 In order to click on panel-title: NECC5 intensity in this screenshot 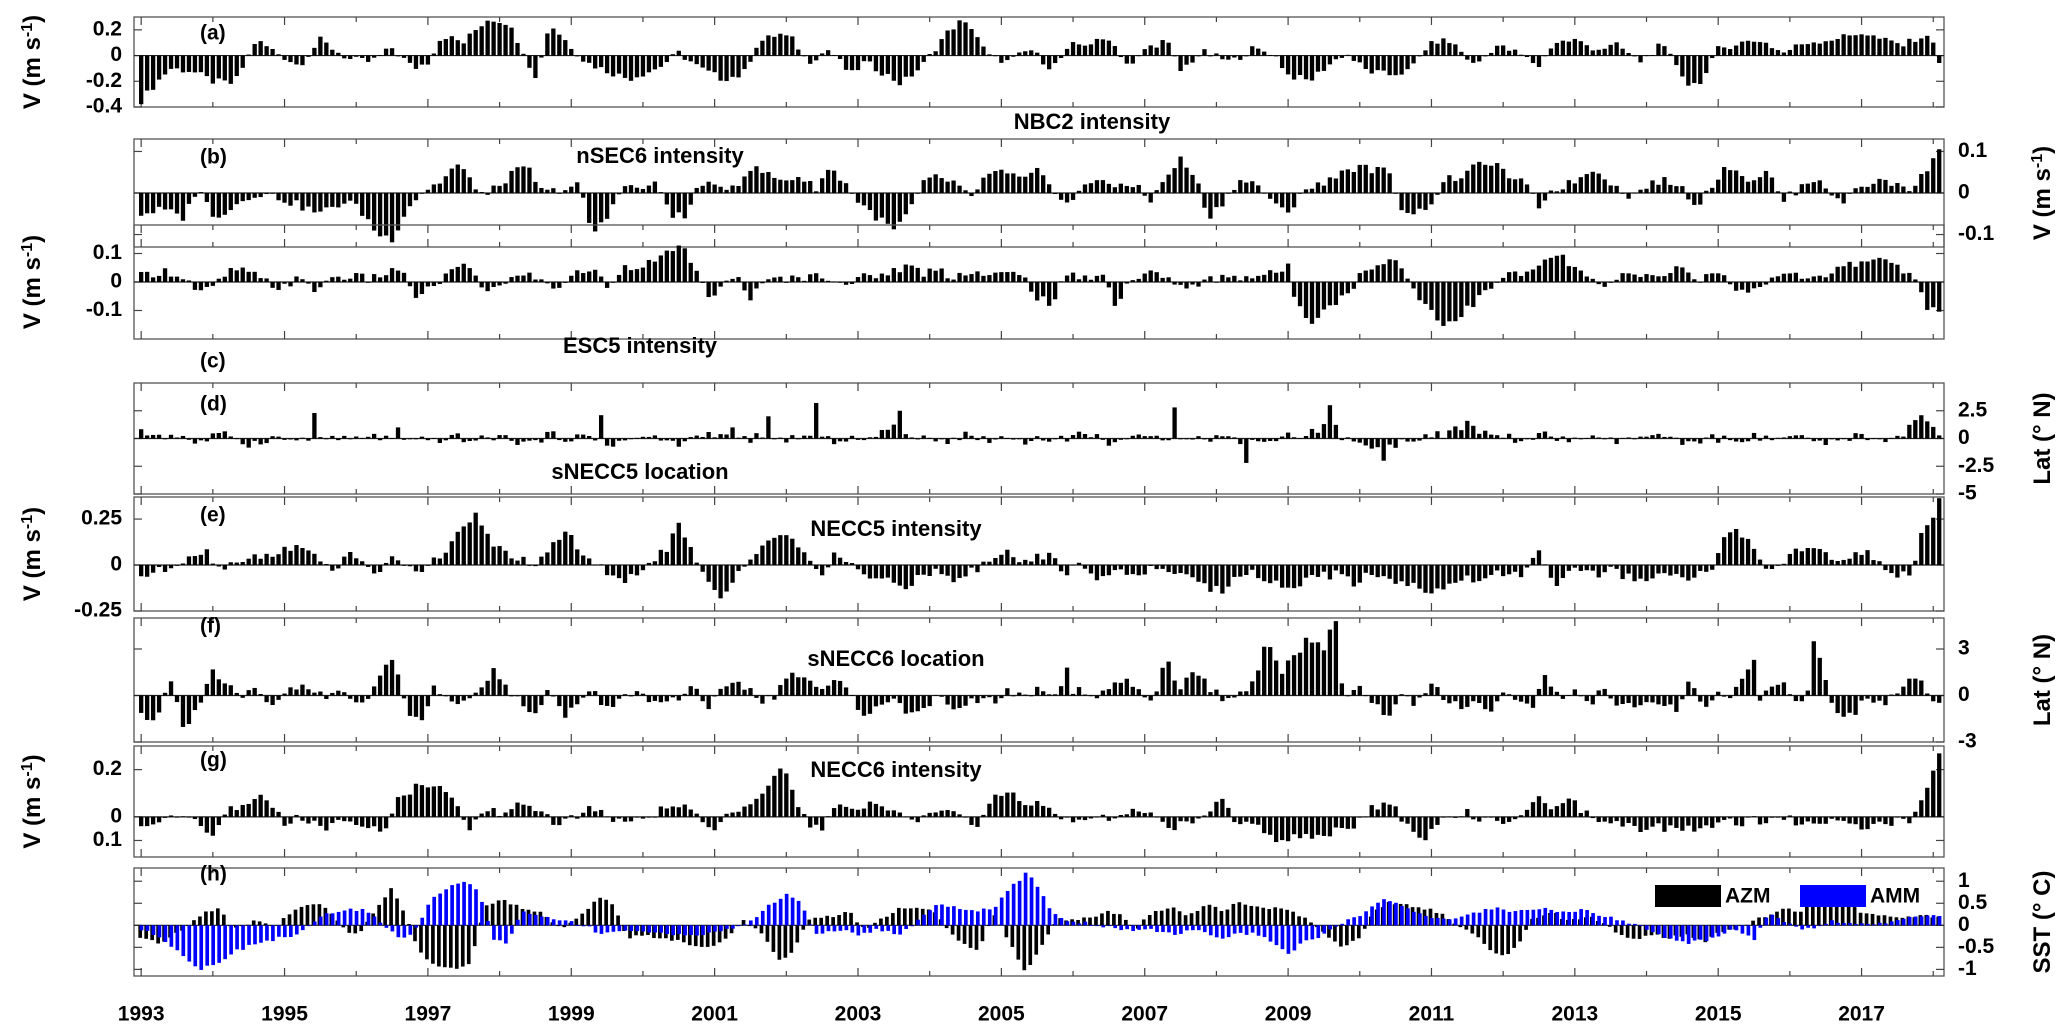, I will do `click(896, 528)`.